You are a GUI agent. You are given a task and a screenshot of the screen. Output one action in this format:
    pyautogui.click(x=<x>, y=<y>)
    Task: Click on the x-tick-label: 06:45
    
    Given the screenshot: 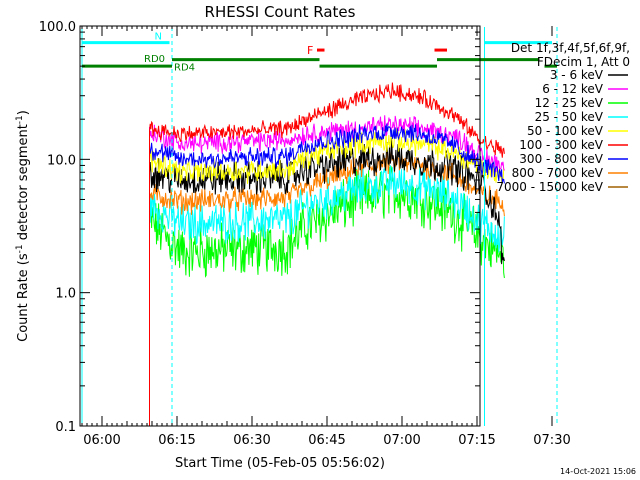 What is the action you would take?
    pyautogui.click(x=326, y=440)
    